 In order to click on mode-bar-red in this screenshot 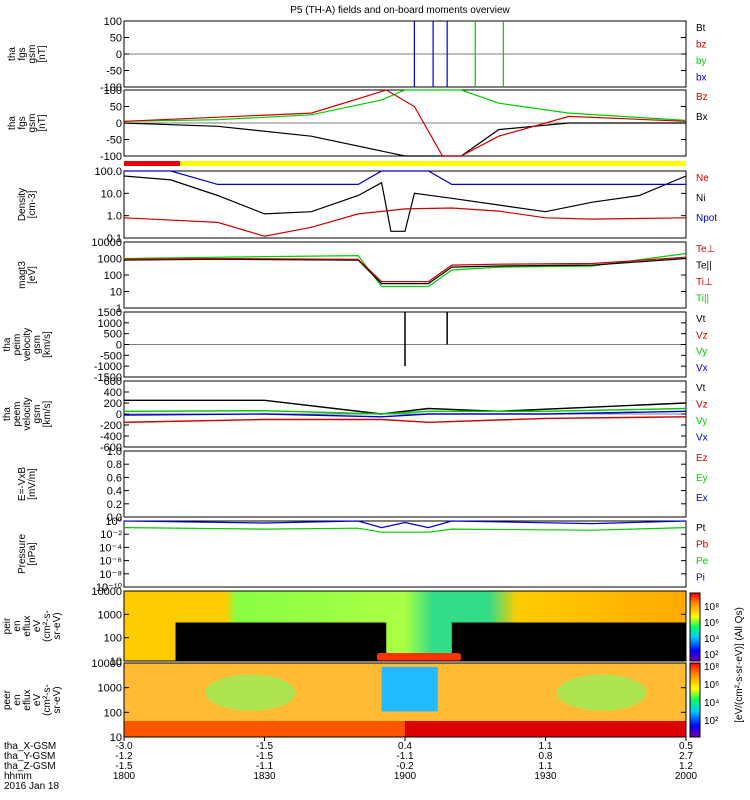, I will do `click(152, 163)`.